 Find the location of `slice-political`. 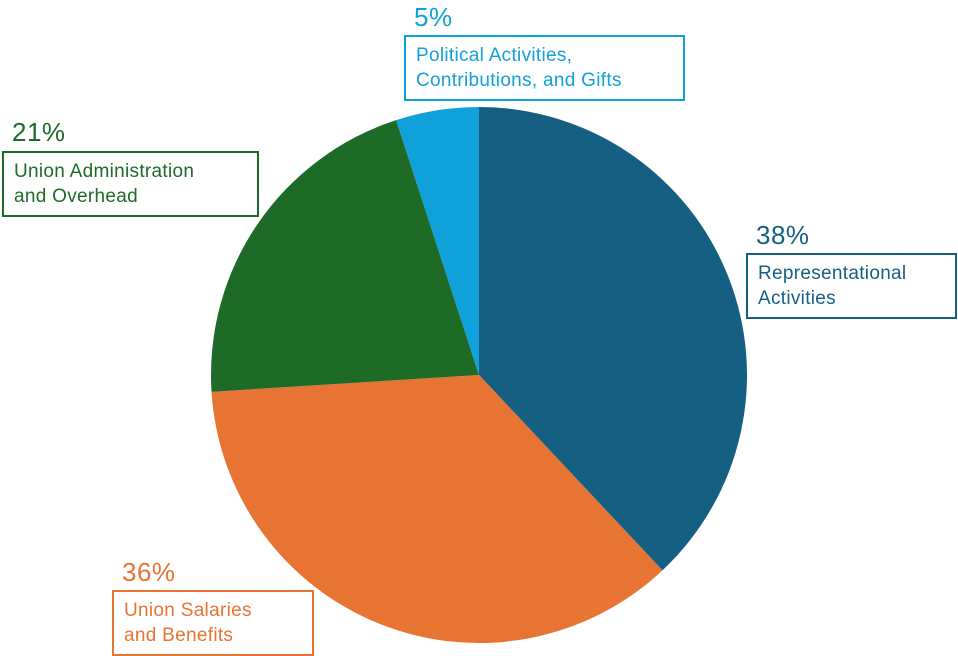

slice-political is located at coordinates (437, 241).